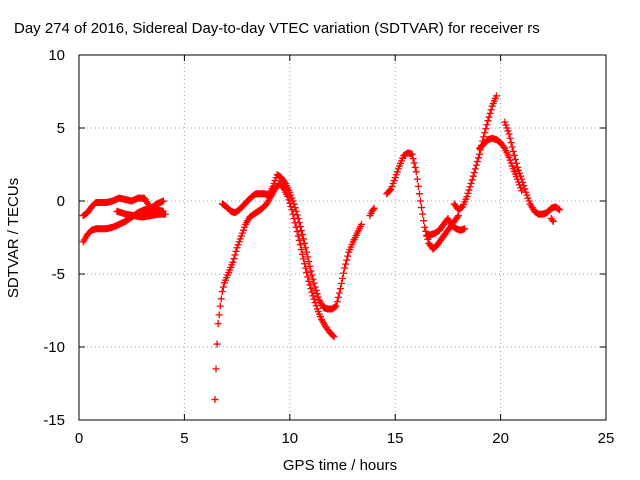 This screenshot has width=640, height=480. I want to click on y-tick-label: -10, so click(54, 347).